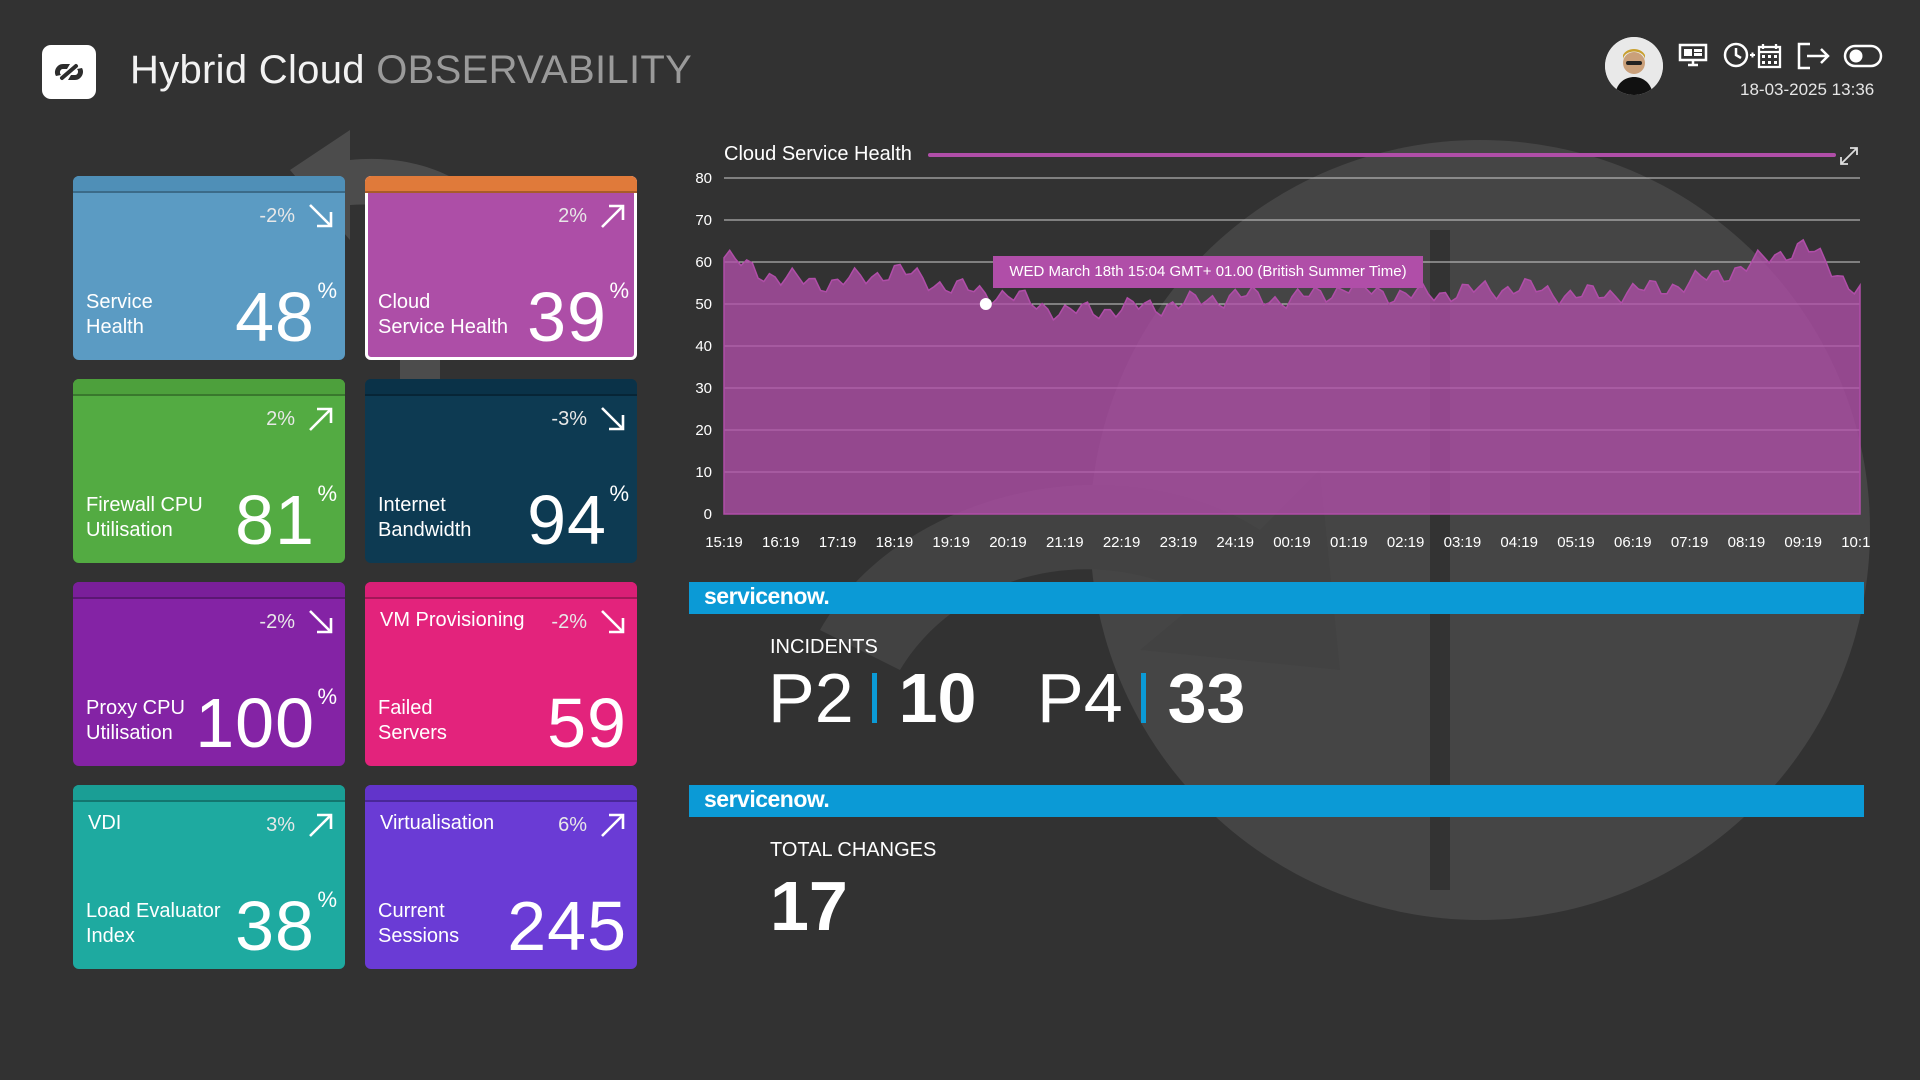 This screenshot has height=1080, width=1920. I want to click on incident-p2: P2 10, so click(872, 698).